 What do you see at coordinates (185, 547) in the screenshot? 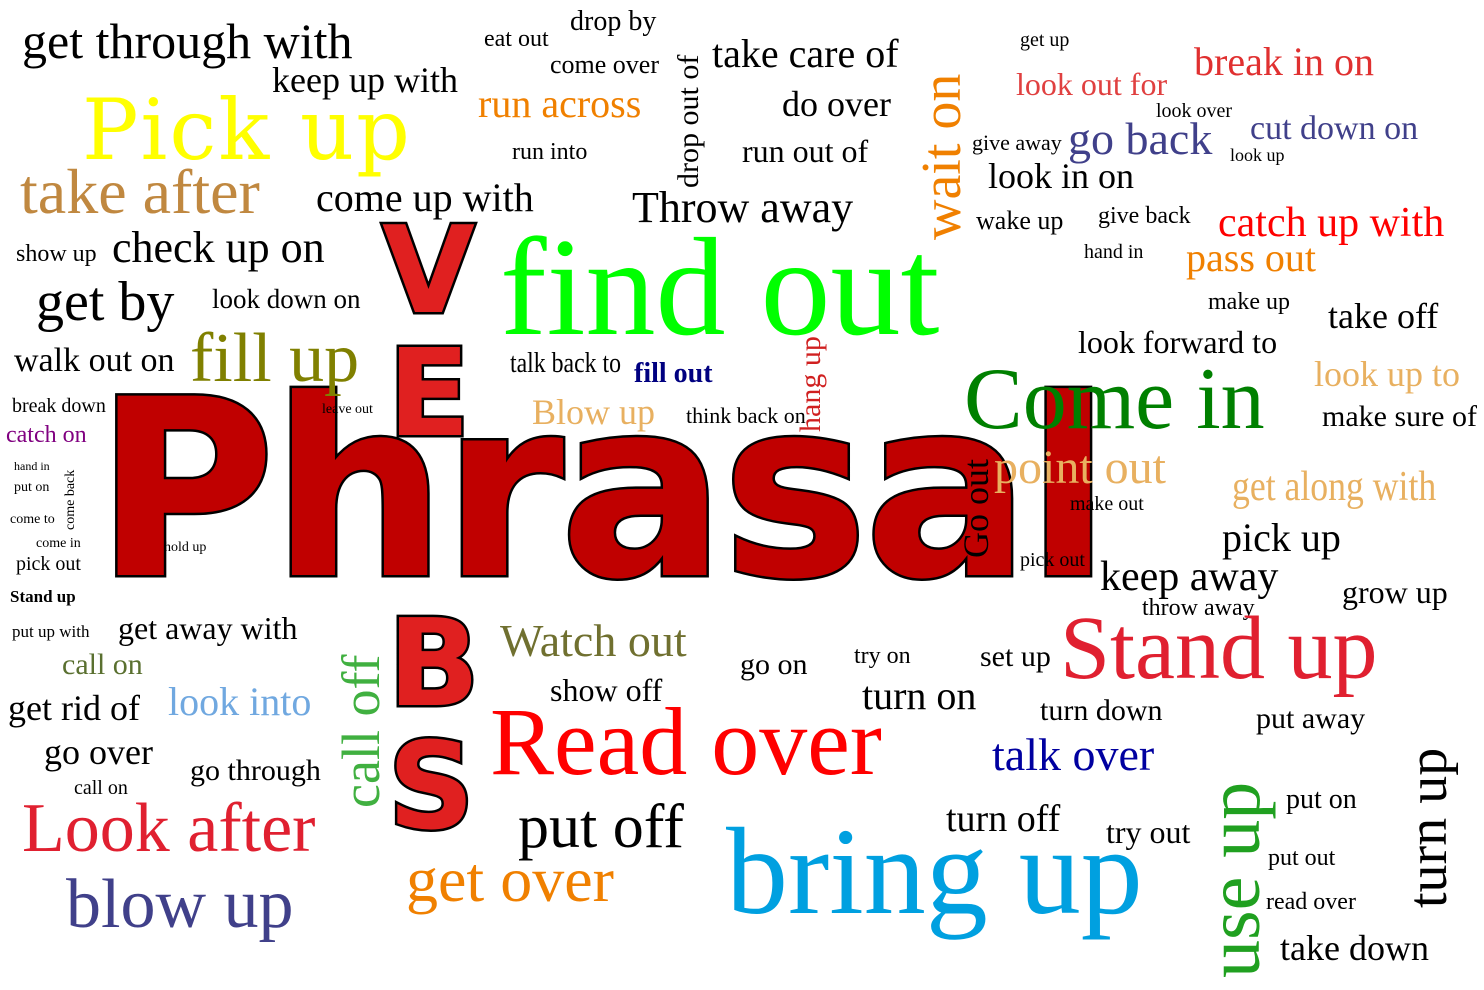
I see `phrase: hold up` at bounding box center [185, 547].